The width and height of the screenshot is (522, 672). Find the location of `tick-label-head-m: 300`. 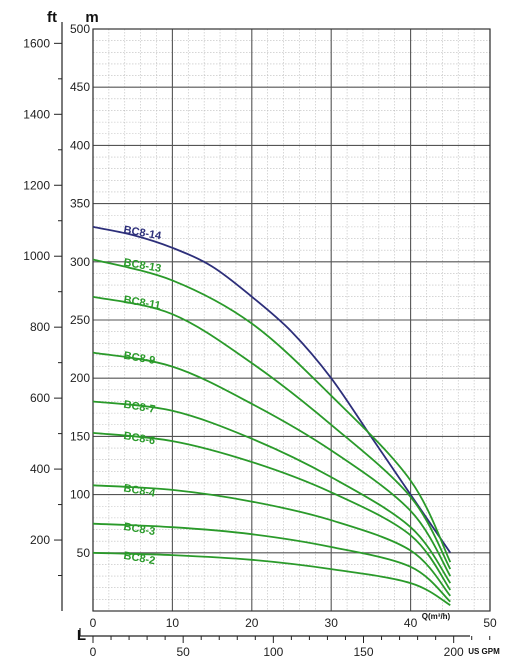

tick-label-head-m: 300 is located at coordinates (80, 262).